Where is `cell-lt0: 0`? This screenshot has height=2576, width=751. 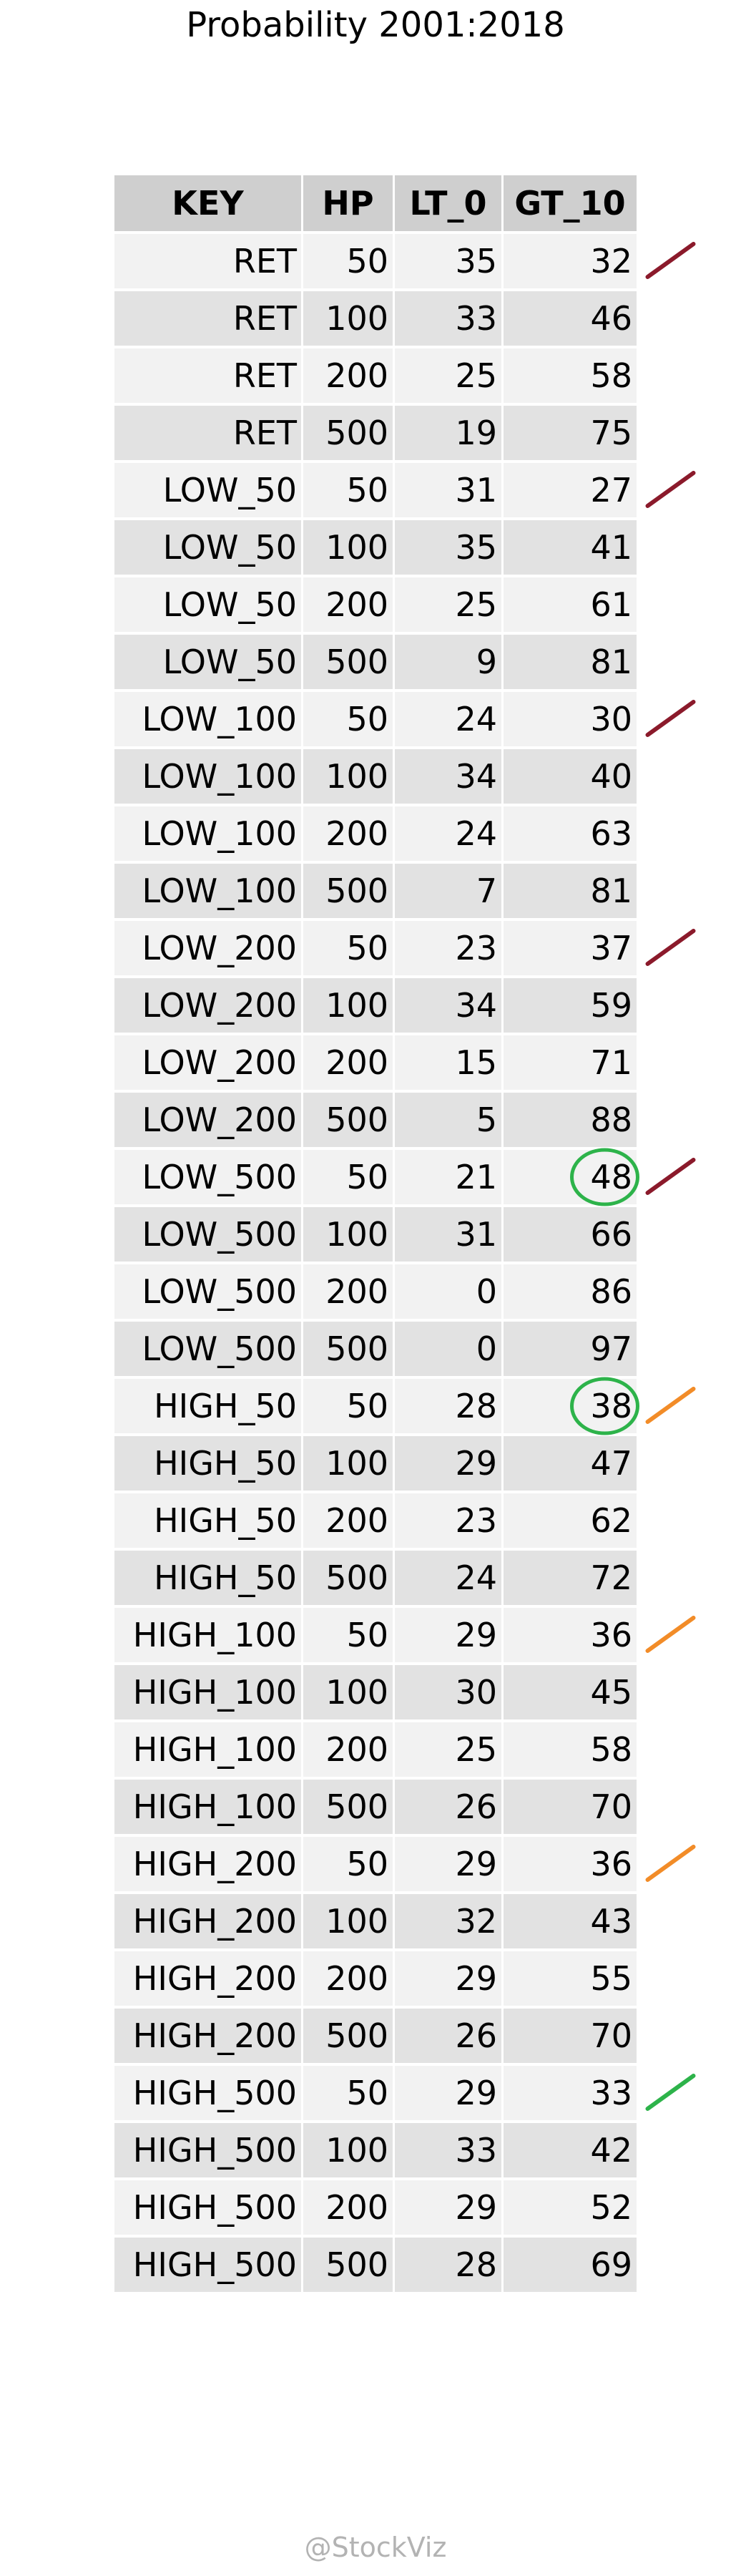
cell-lt0: 0 is located at coordinates (448, 1292).